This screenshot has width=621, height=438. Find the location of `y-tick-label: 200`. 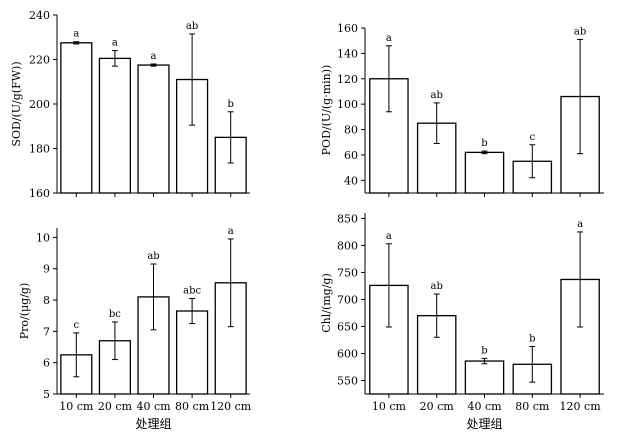

y-tick-label: 200 is located at coordinates (39, 104).